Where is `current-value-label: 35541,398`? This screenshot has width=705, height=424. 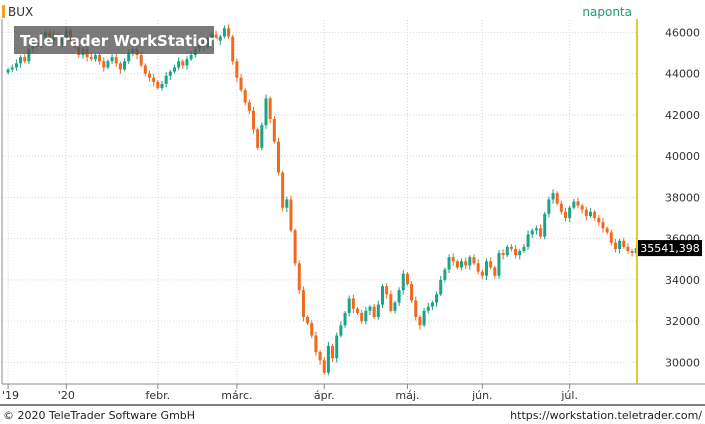 current-value-label: 35541,398 is located at coordinates (670, 248).